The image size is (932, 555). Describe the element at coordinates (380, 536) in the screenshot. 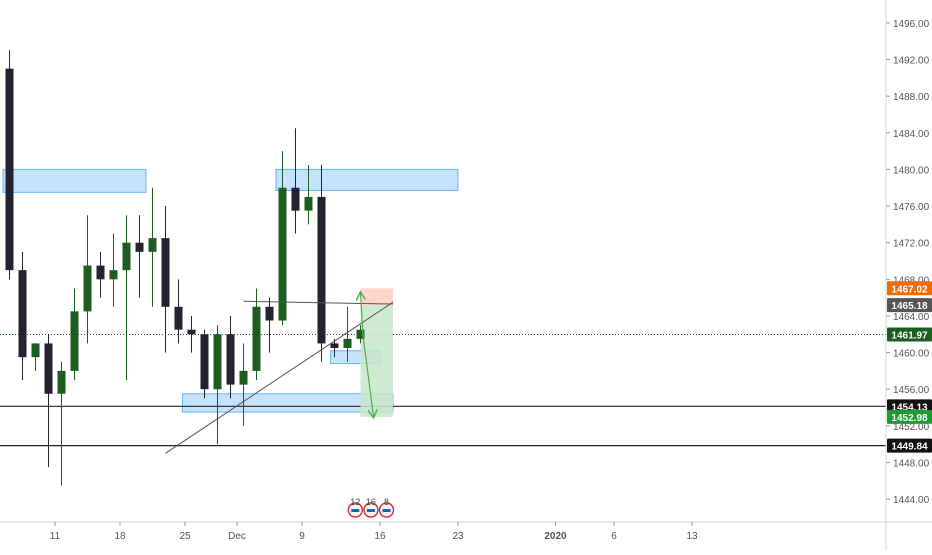

I see `time-tick-label: 16` at that location.